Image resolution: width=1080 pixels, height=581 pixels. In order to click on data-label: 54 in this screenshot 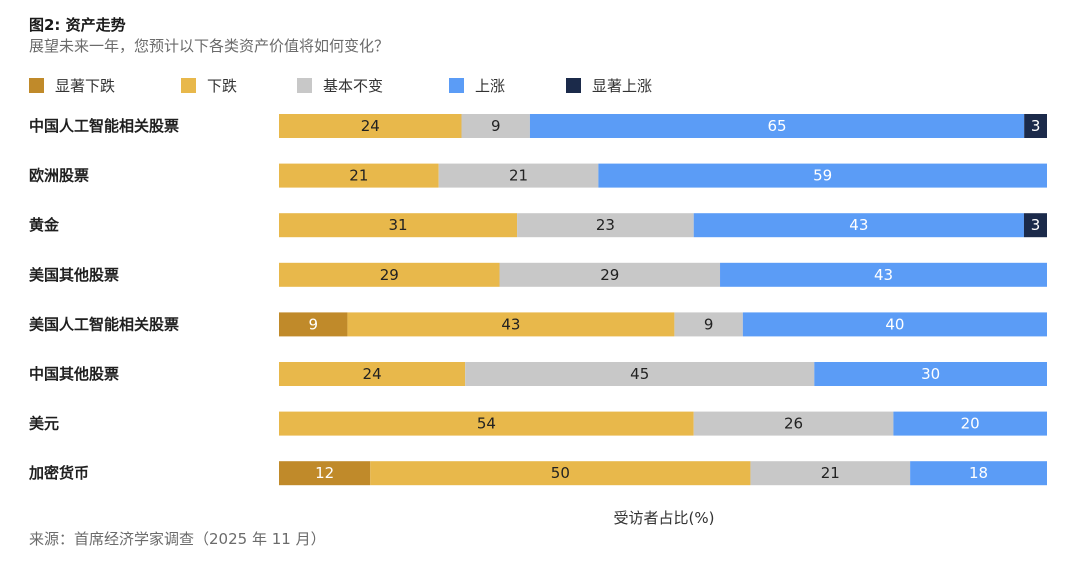, I will do `click(486, 424)`.